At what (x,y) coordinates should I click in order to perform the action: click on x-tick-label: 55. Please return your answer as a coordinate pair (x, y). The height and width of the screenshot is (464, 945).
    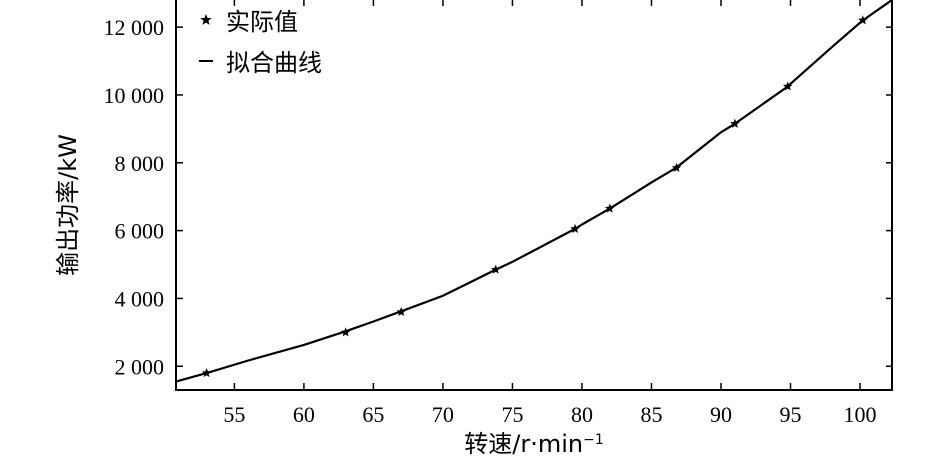
    Looking at the image, I should click on (234, 414).